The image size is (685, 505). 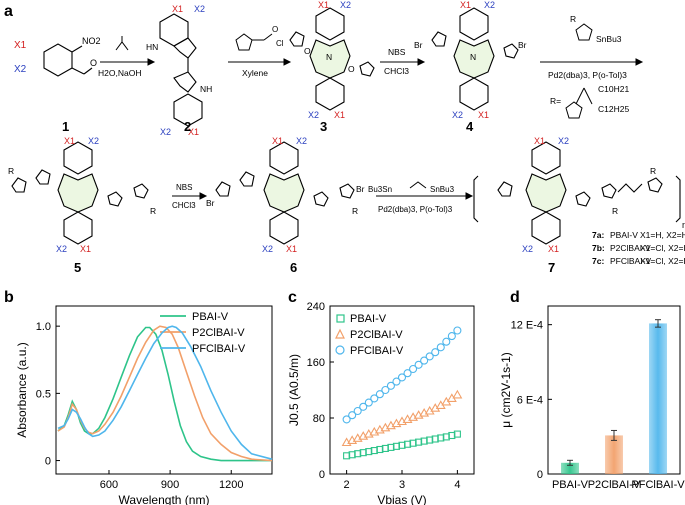 I want to click on legend-marker-pbai-v, so click(x=340, y=318).